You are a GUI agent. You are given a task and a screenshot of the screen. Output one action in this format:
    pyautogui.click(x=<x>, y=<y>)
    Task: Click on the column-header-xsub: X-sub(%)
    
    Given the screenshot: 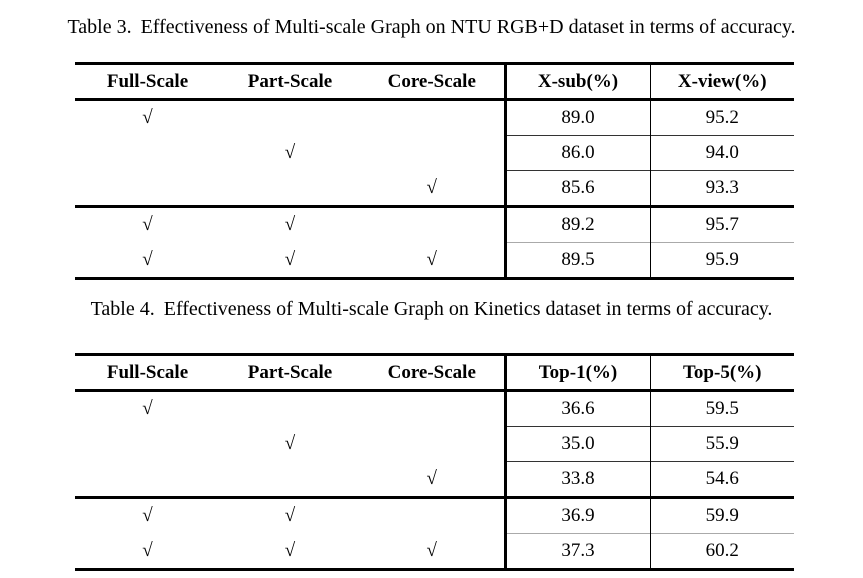 What is the action you would take?
    pyautogui.click(x=576, y=81)
    